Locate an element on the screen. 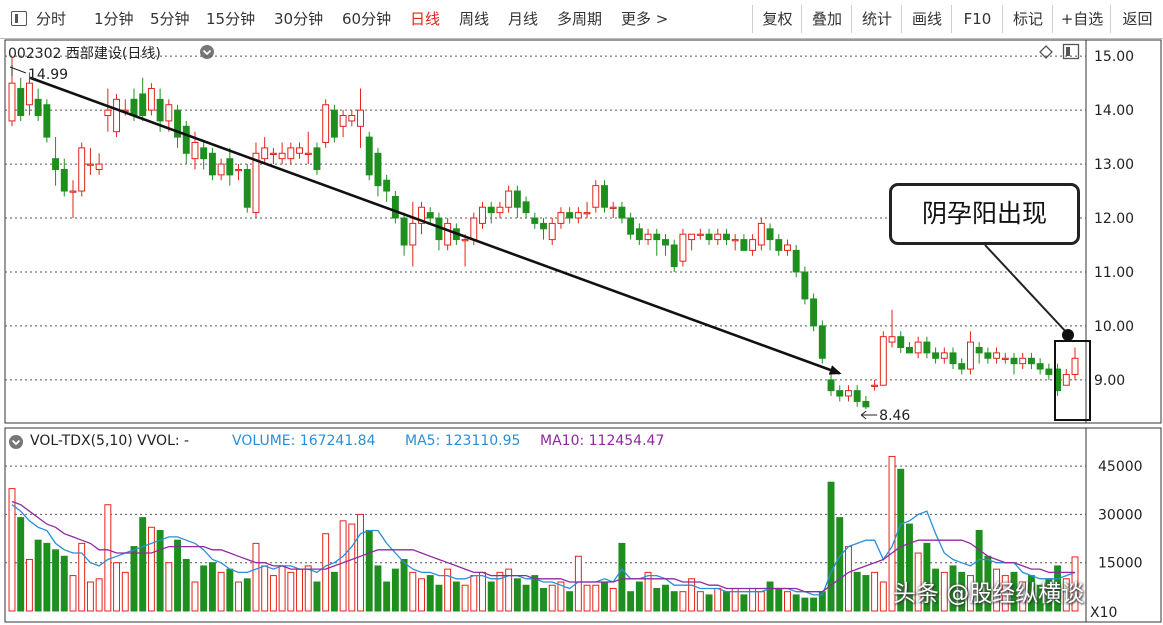 The image size is (1163, 625). toolbar-button-1: 叠加 is located at coordinates (826, 19).